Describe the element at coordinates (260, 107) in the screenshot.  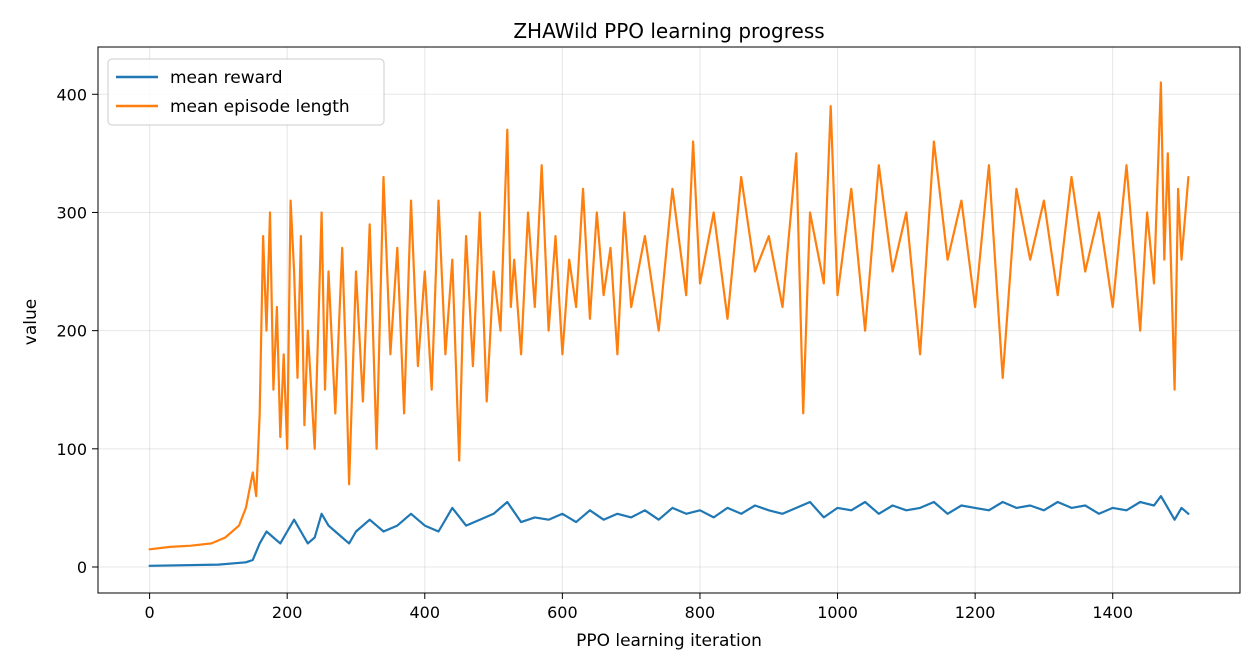
I see `legend-label: mean episode length` at that location.